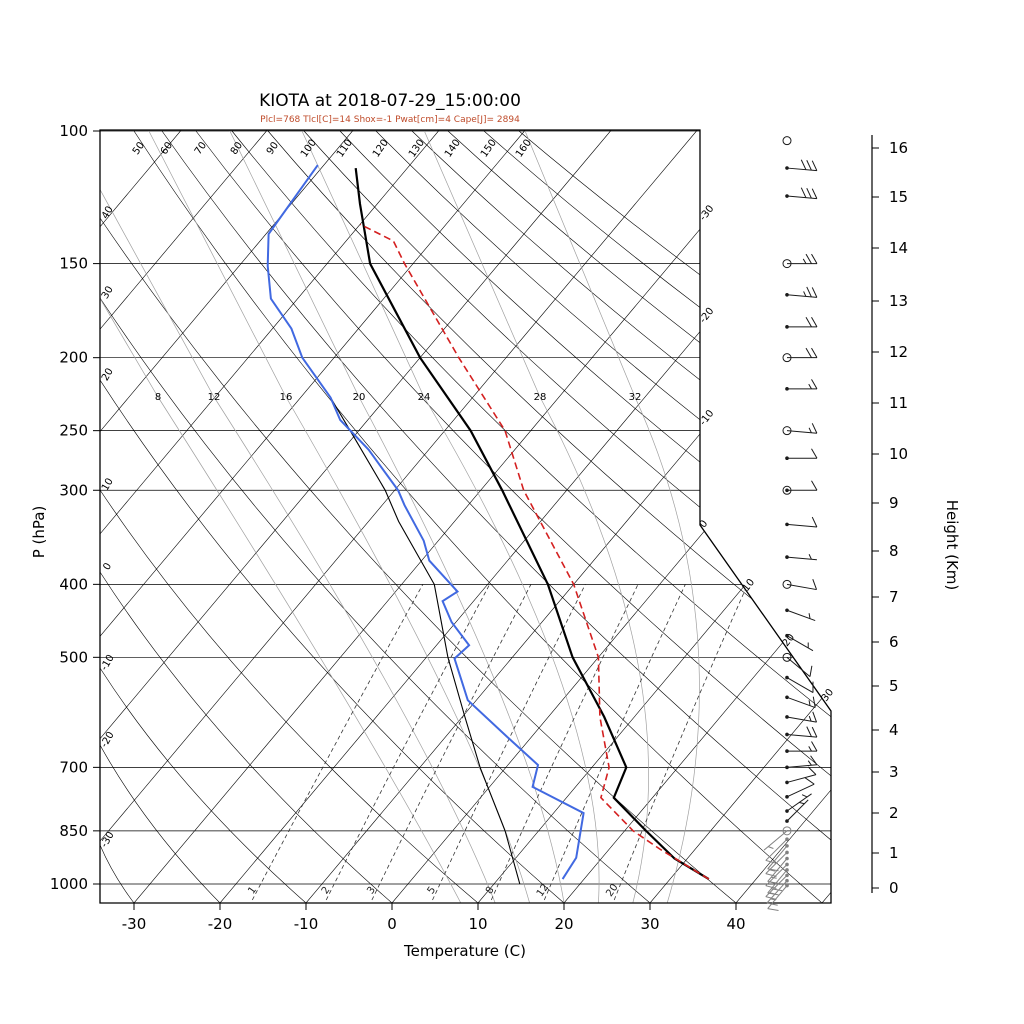  I want to click on chart-title: KIOTA at 2018-07-29_15:00:00, so click(390, 101).